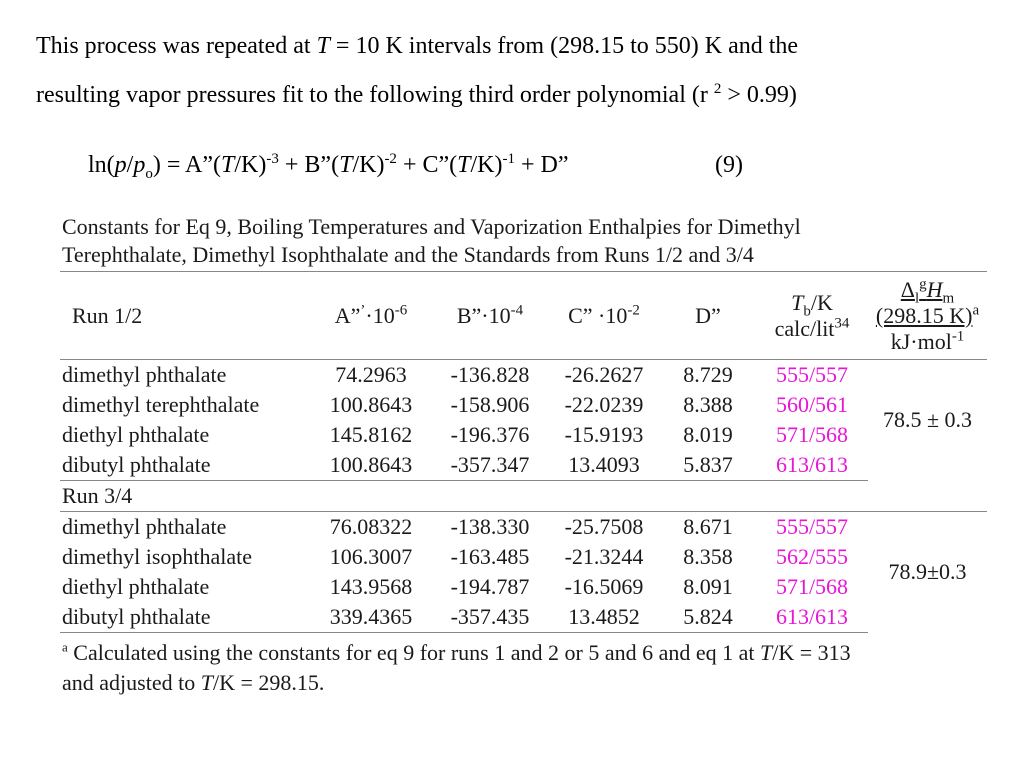  What do you see at coordinates (65, 647) in the screenshot?
I see `footnote-marker: a` at bounding box center [65, 647].